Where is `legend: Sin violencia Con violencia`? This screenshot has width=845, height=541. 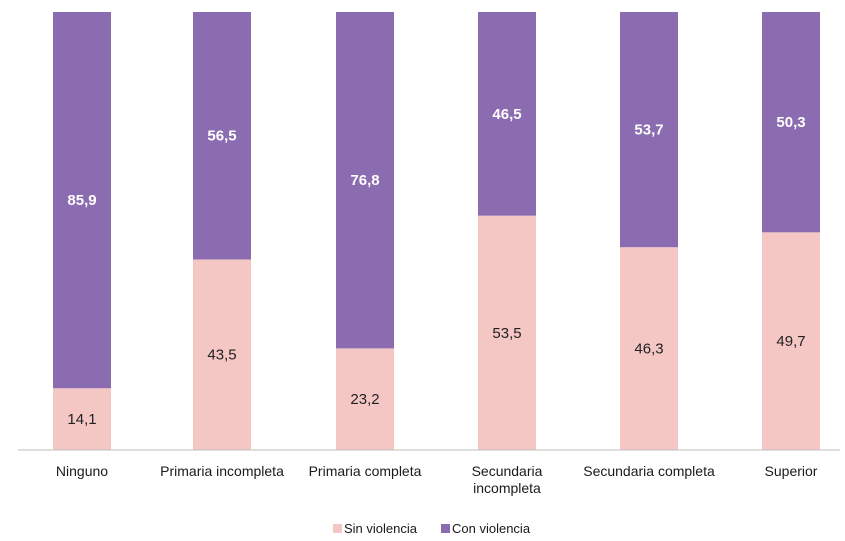
legend: Sin violencia Con violencia is located at coordinates (432, 528).